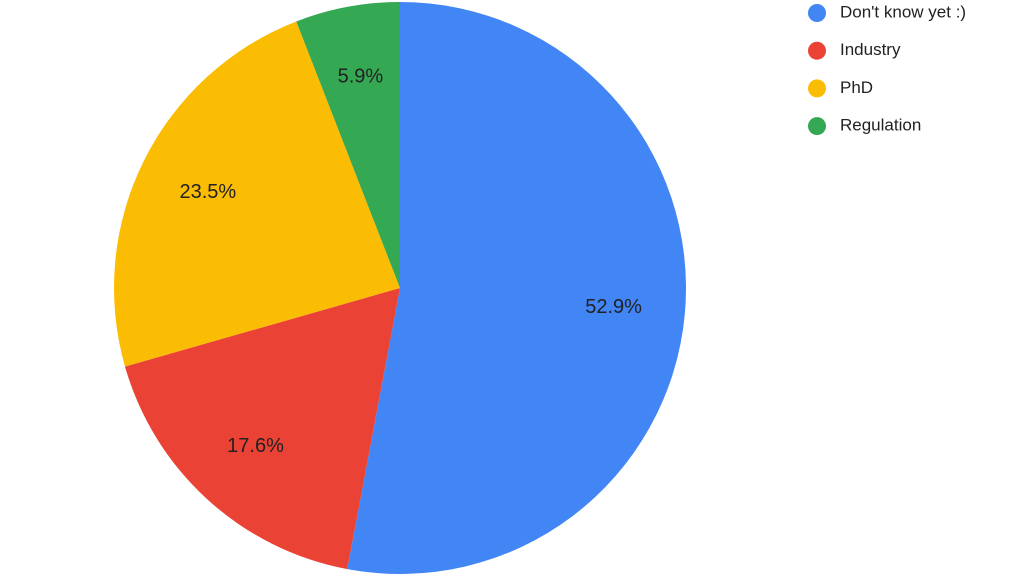  What do you see at coordinates (255, 446) in the screenshot?
I see `slice-label: 17.6%` at bounding box center [255, 446].